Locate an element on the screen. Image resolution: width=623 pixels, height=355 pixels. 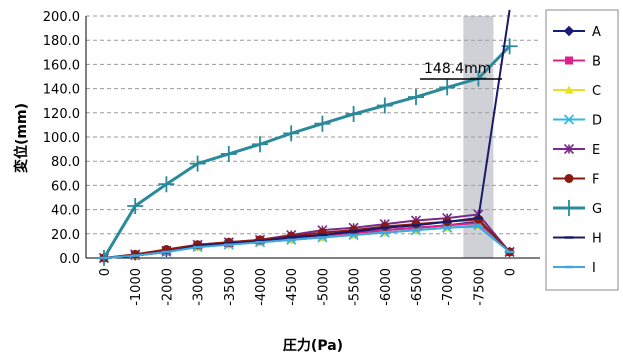
legend-label: B is located at coordinates (596, 62).